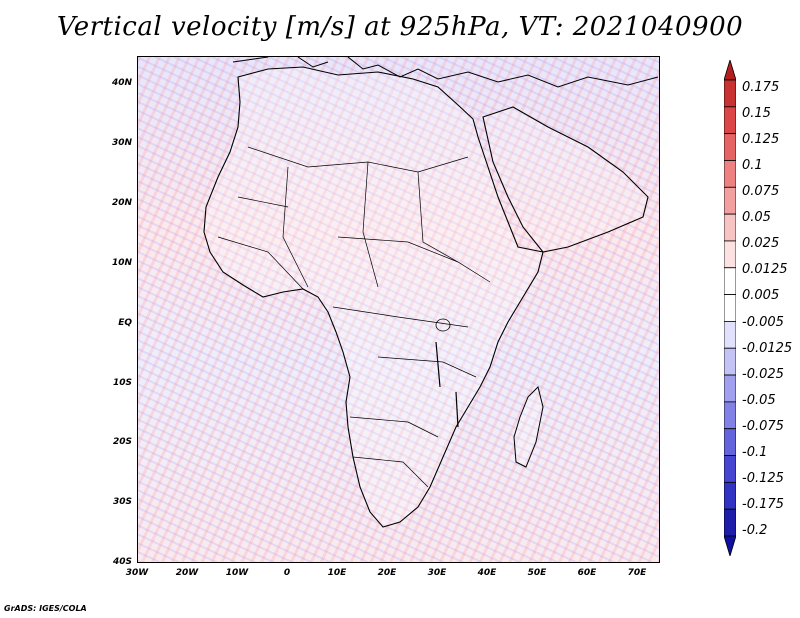  Describe the element at coordinates (637, 573) in the screenshot. I see `lon-label-70e: 70E` at that location.